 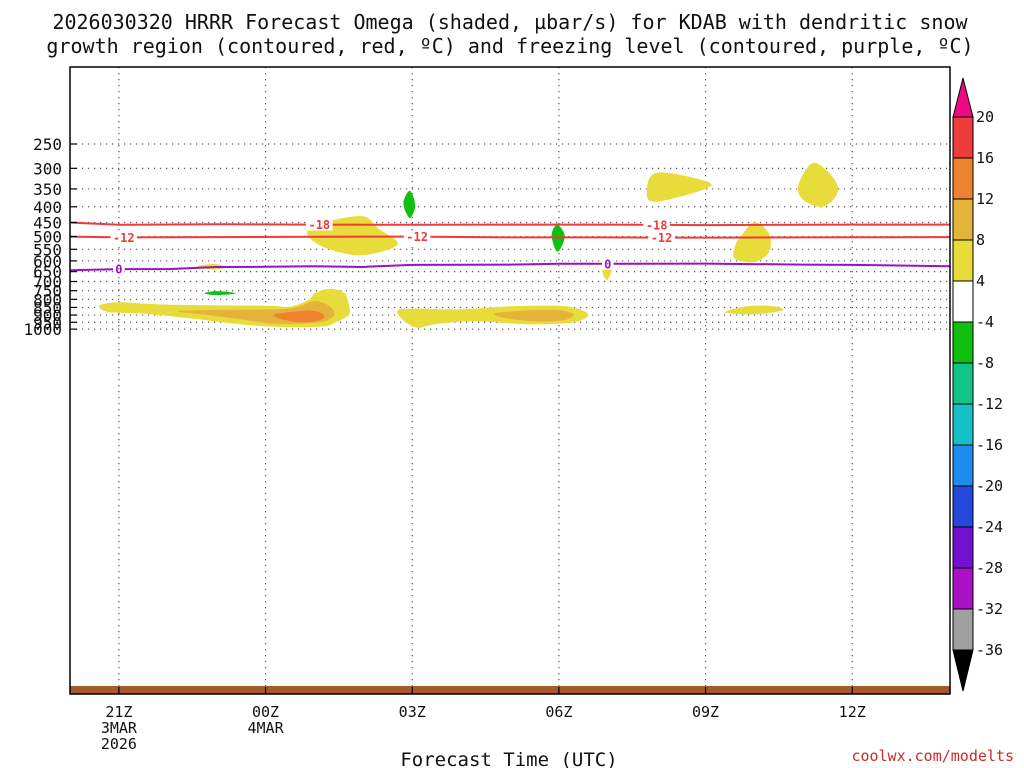 I want to click on colorbar-label-4: 4, so click(x=980, y=281).